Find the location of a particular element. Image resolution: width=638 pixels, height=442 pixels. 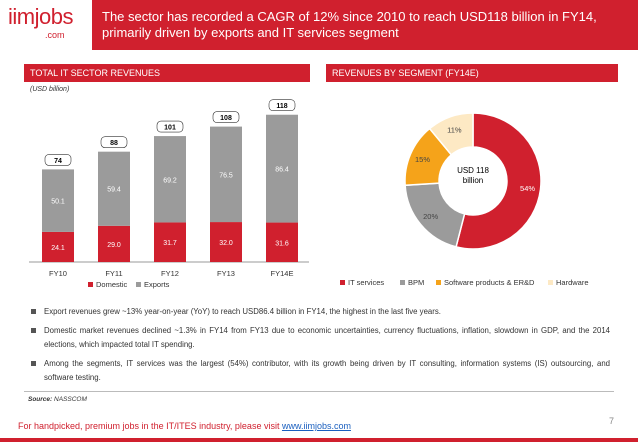

data-label-domestic: 31.7 is located at coordinates (170, 243).